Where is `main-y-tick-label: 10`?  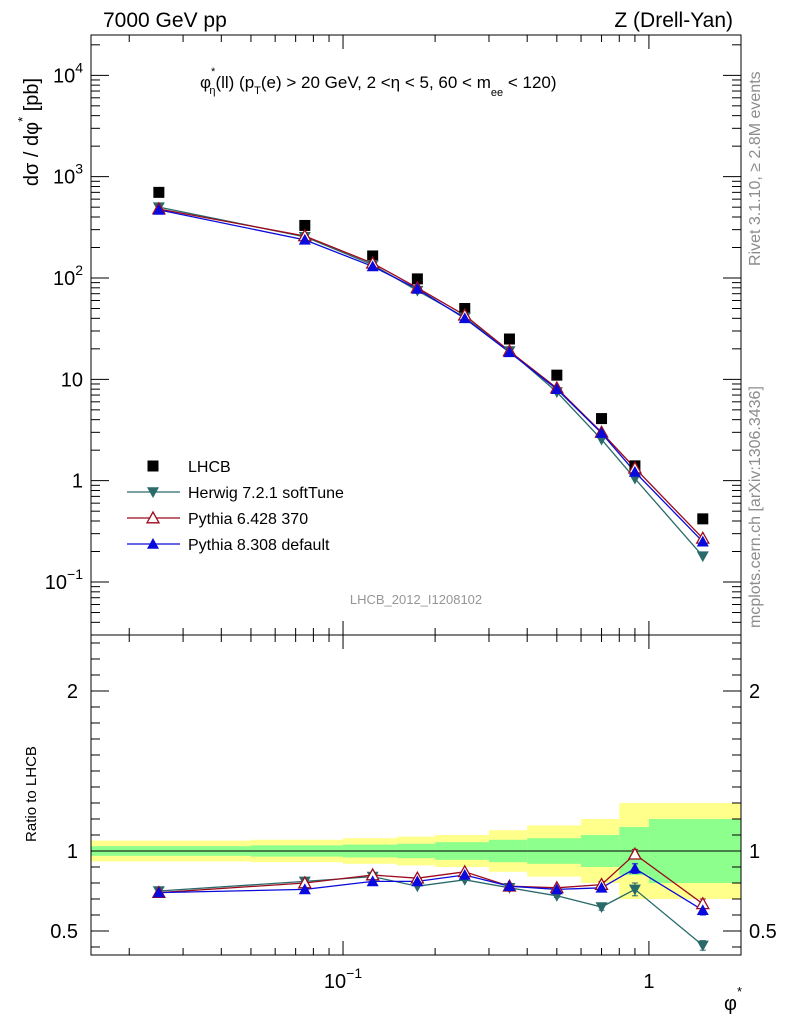
main-y-tick-label: 10 is located at coordinates (72, 380).